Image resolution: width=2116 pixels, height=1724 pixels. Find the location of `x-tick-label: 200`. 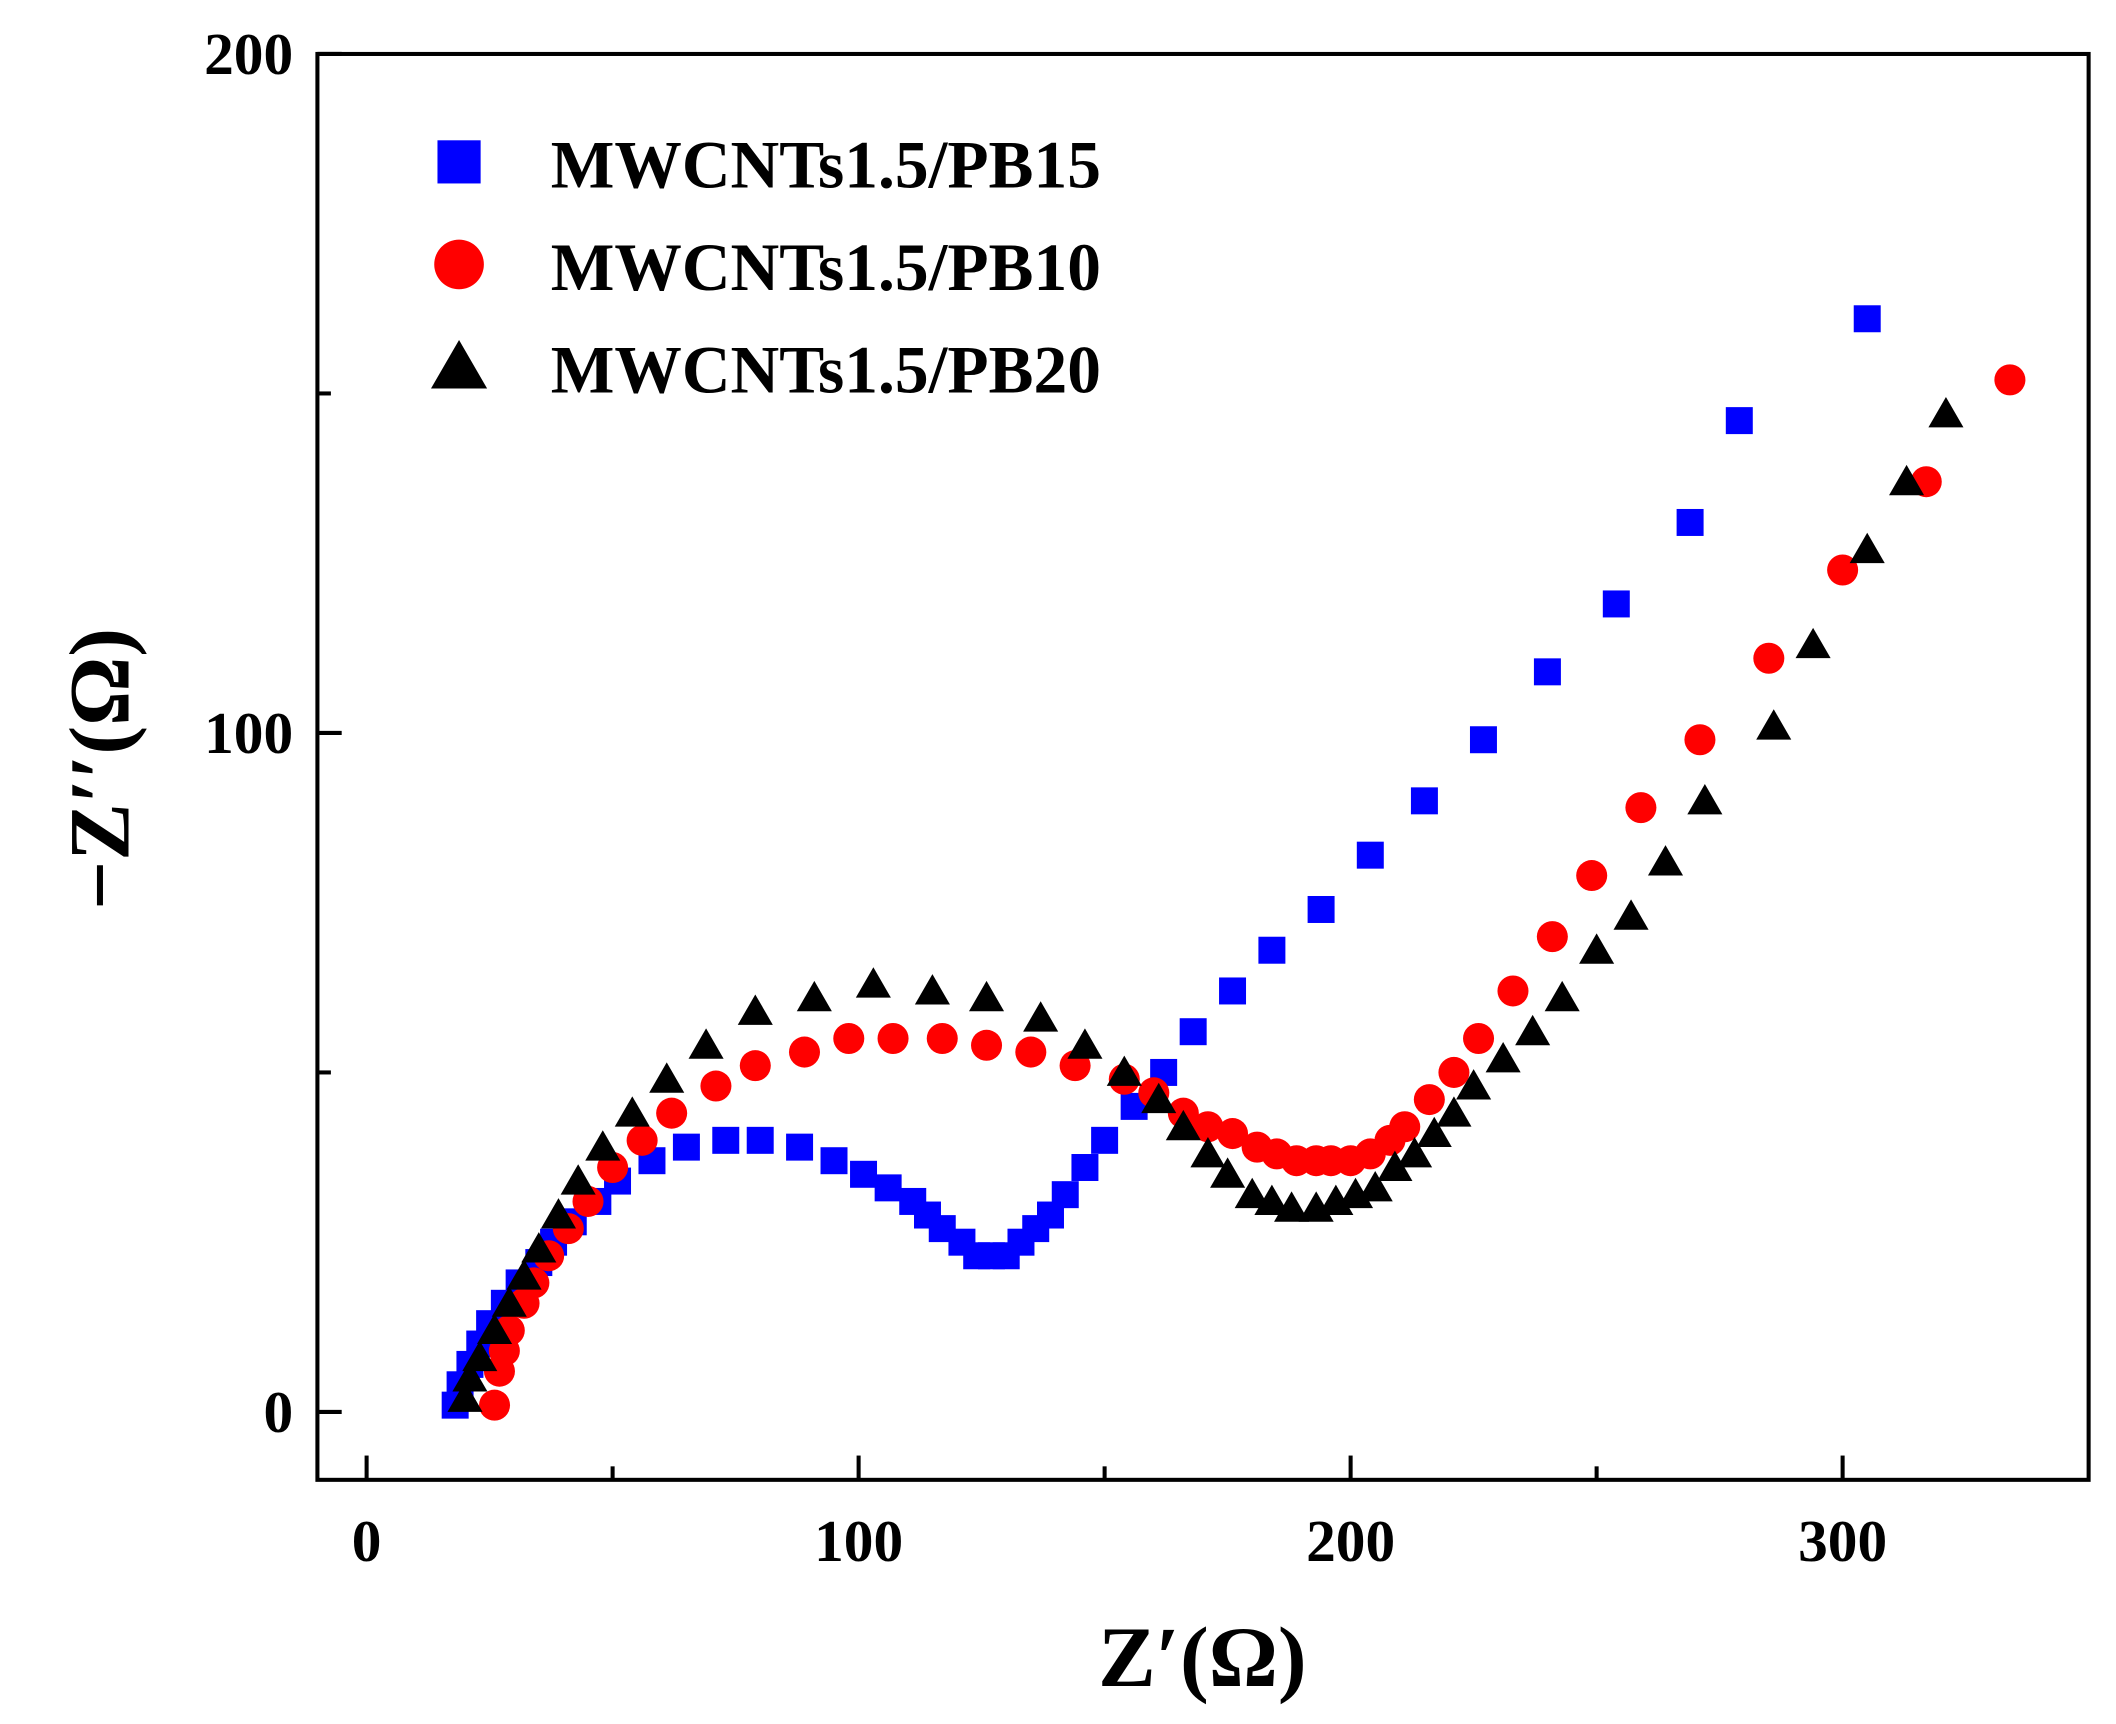

x-tick-label: 200 is located at coordinates (1350, 1541).